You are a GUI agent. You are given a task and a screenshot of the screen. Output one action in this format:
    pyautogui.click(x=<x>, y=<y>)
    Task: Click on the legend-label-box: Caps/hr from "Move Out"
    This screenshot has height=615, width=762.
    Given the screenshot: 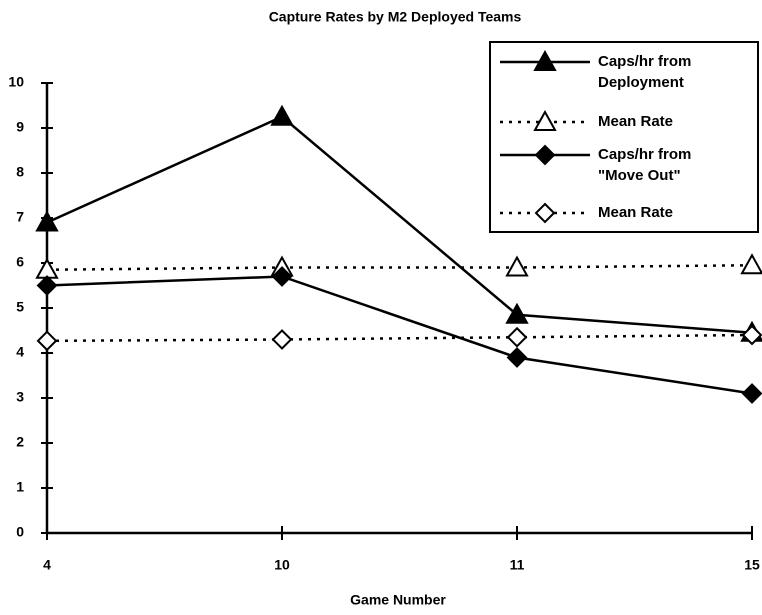 What is the action you would take?
    pyautogui.click(x=645, y=165)
    